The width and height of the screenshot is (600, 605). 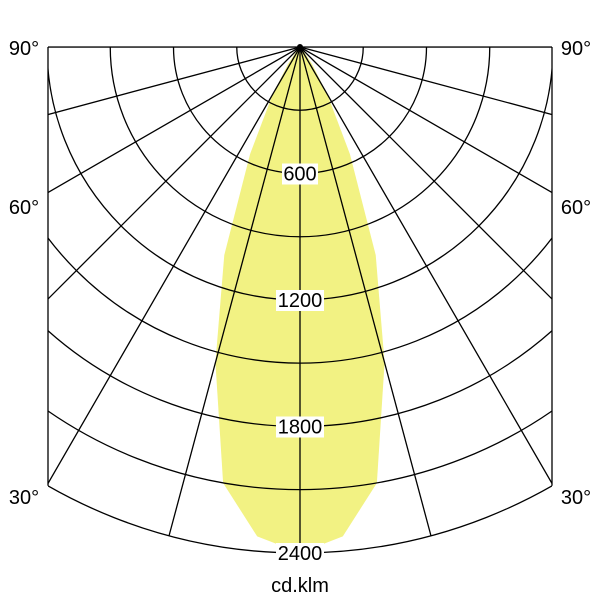 I want to click on radial-tick-label: 600, so click(x=299, y=175).